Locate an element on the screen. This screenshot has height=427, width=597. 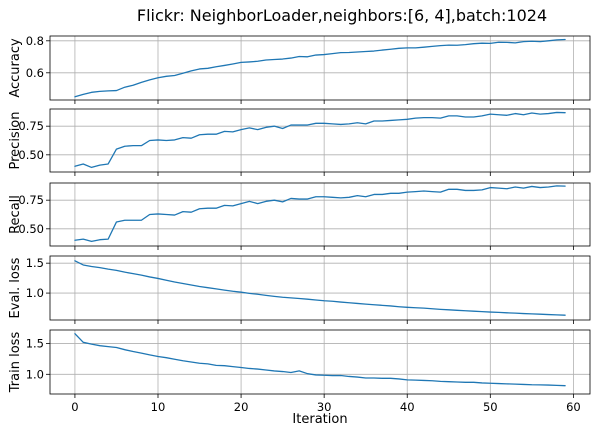
y-axis-label: Train loss is located at coordinates (15, 363).